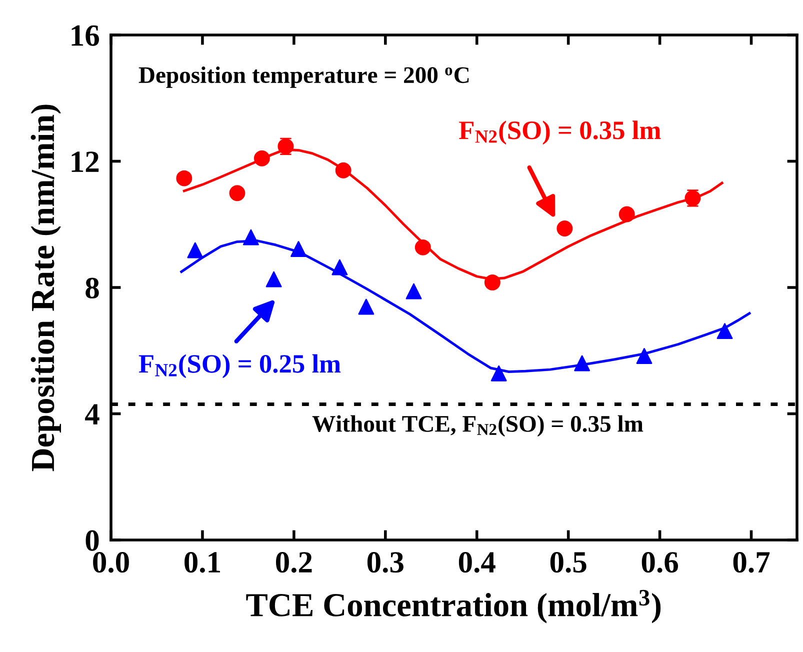 The image size is (803, 652). Describe the element at coordinates (660, 562) in the screenshot. I see `x-tick-label: 0.6` at that location.